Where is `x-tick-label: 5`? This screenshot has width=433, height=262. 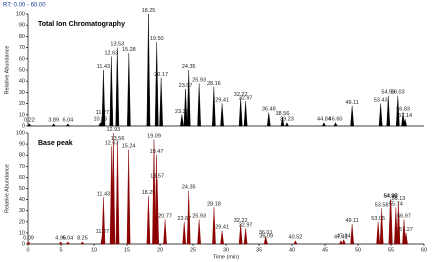
x-tick-label: 5 is located at coordinates (60, 250).